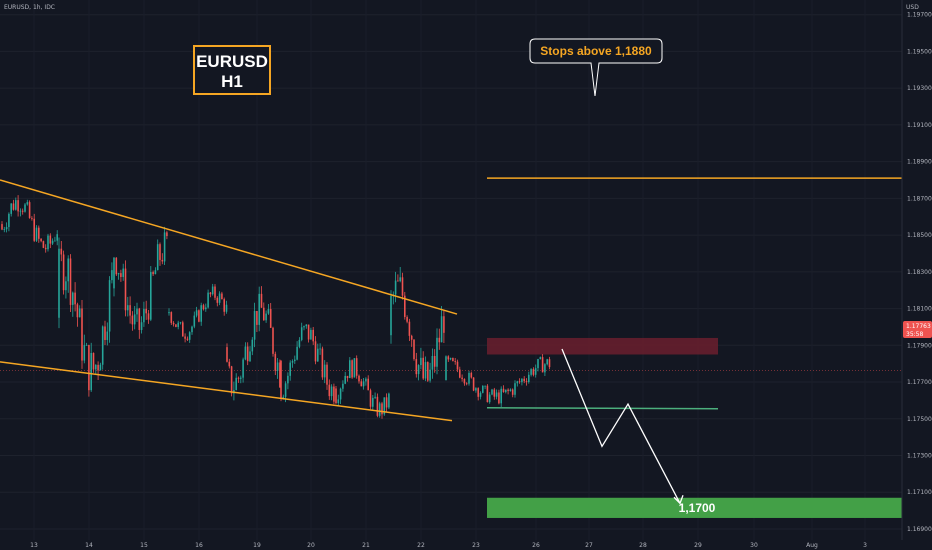 Image resolution: width=932 pixels, height=550 pixels. What do you see at coordinates (144, 545) in the screenshot?
I see `time-tick-label: 15` at bounding box center [144, 545].